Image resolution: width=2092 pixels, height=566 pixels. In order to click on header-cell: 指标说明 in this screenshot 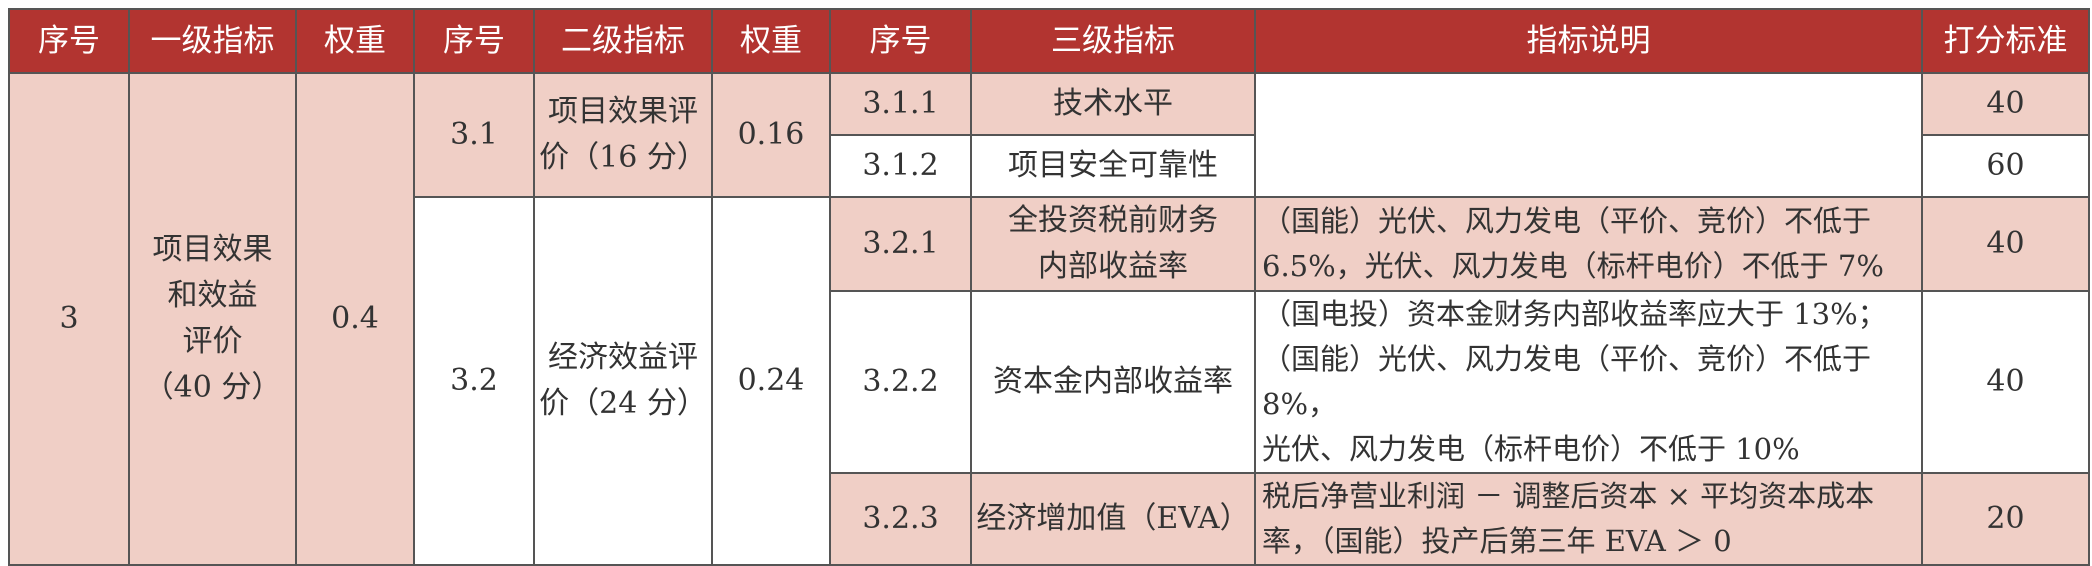, I will do `click(1588, 41)`.